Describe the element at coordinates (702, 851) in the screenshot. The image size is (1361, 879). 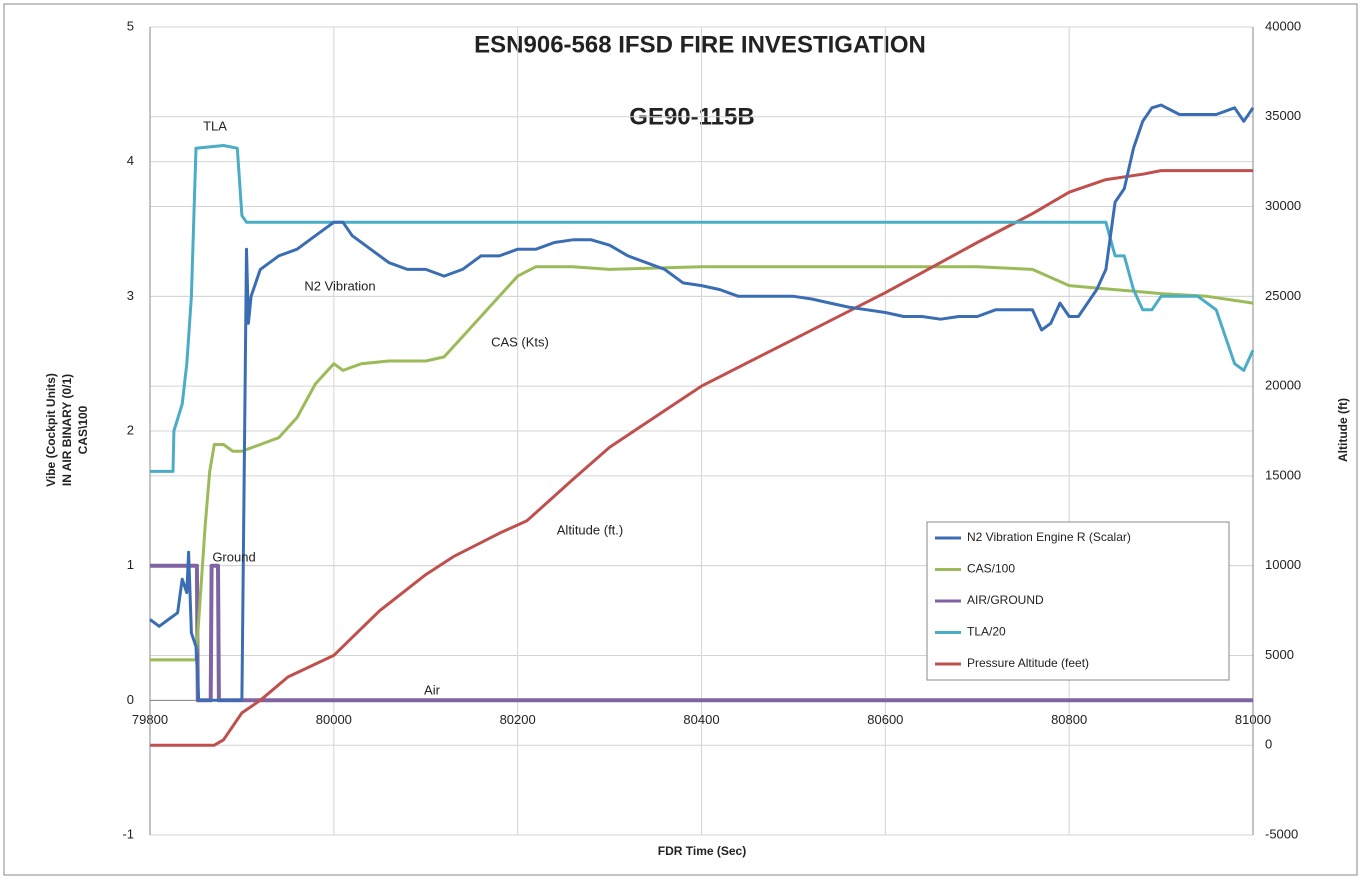
I see `x-axis-label: FDR Time (Sec)` at that location.